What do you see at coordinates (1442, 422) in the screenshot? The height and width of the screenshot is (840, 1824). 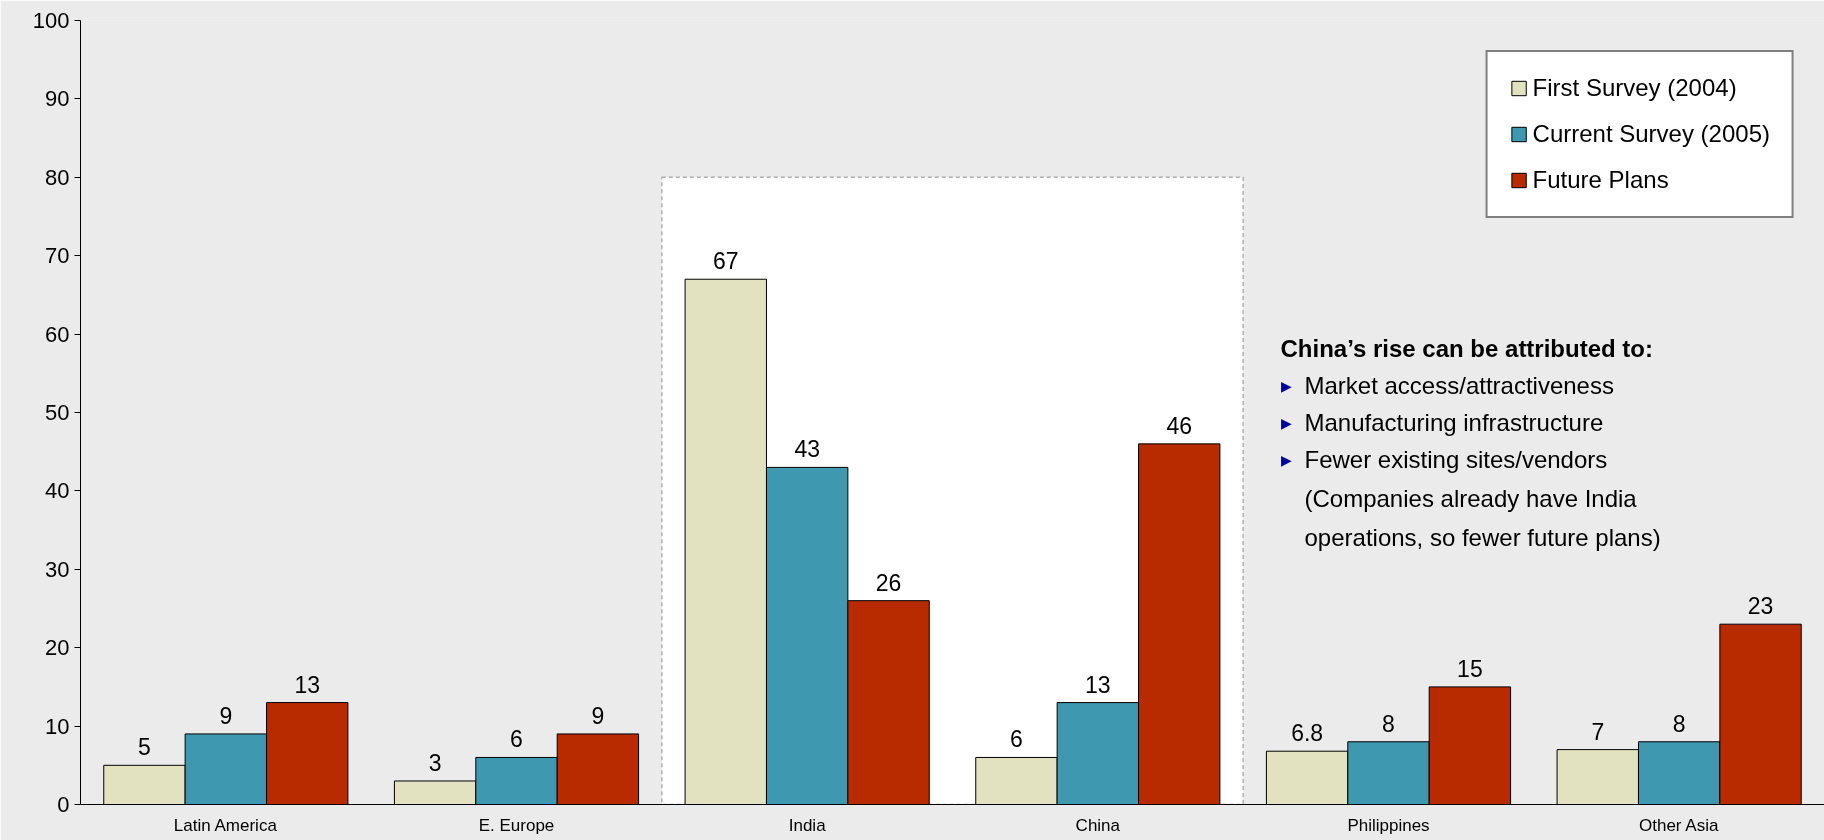 I see `annotation: ▶ Manufacturing infrastructure` at bounding box center [1442, 422].